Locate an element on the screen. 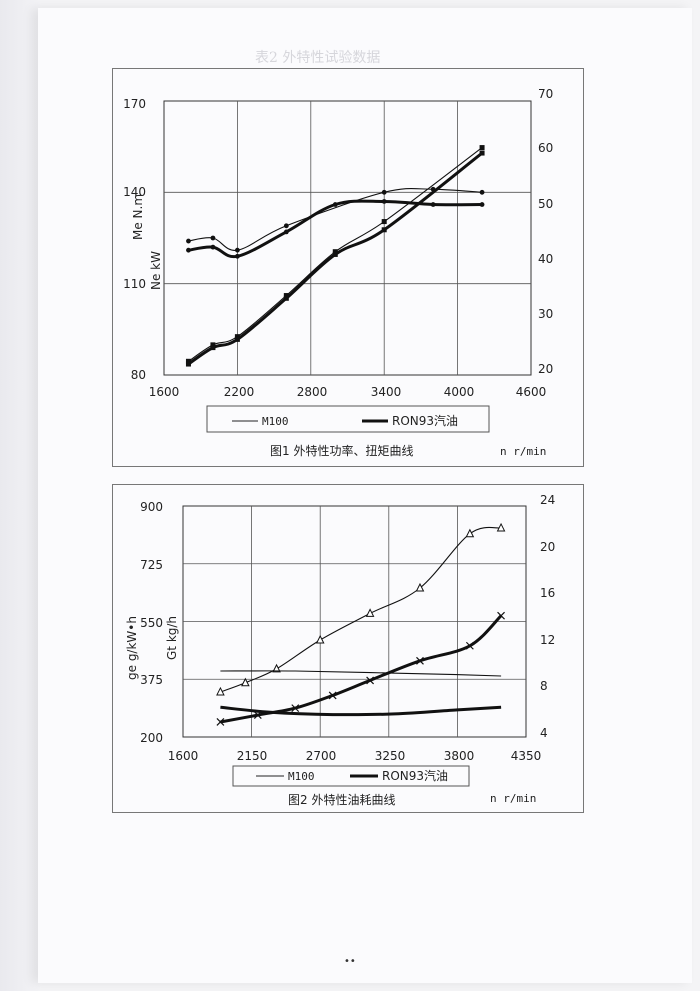  bg-table-title: 表2 外特性试验数据 is located at coordinates (317, 58).